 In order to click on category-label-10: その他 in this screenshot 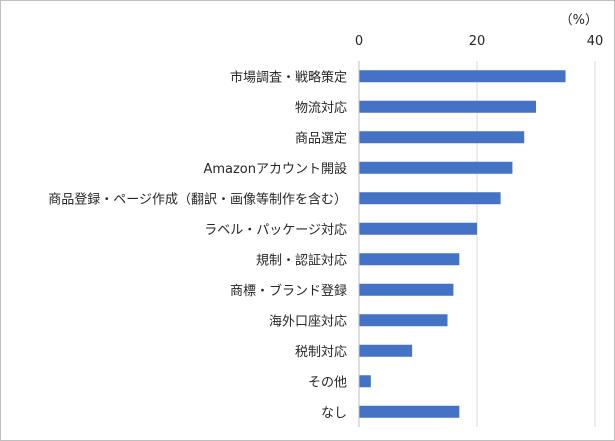, I will do `click(327, 382)`.